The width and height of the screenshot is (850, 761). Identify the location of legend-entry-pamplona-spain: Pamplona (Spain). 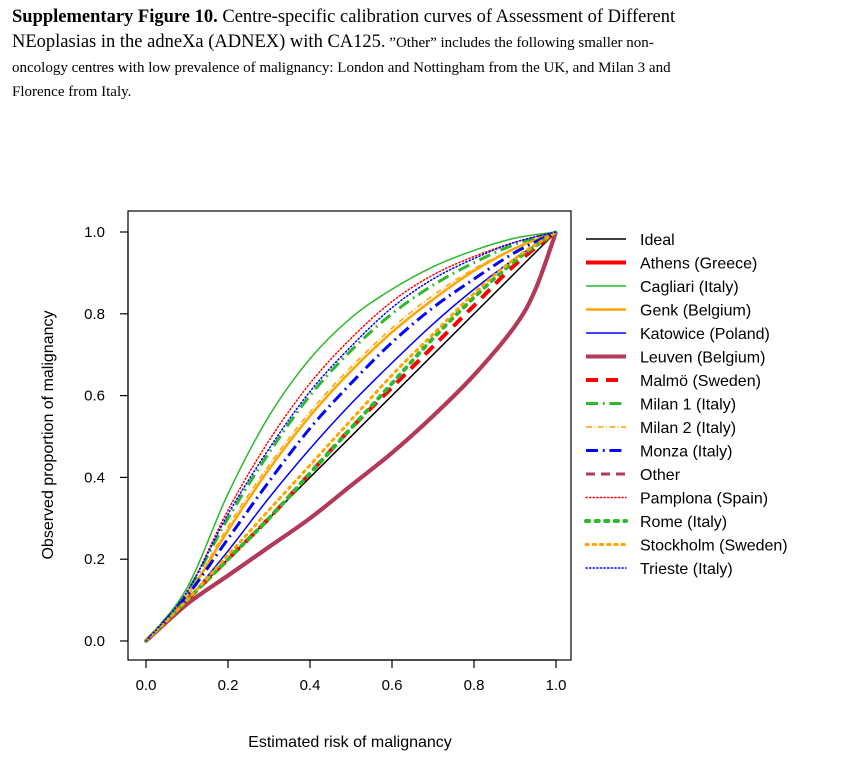
(676, 499).